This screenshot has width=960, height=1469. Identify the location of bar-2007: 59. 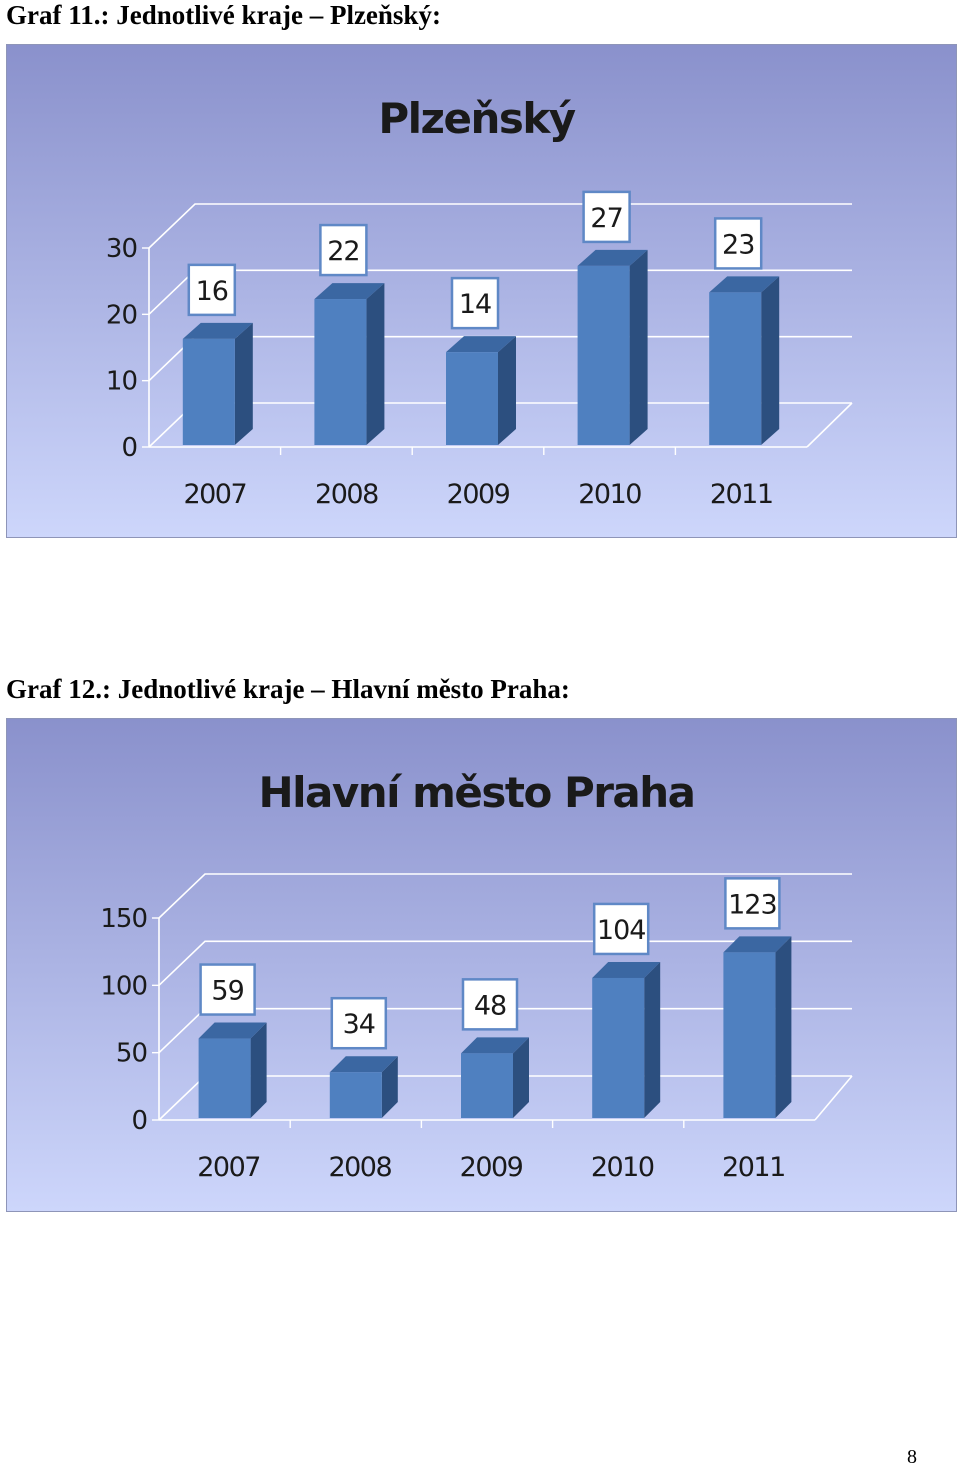
(232, 1040).